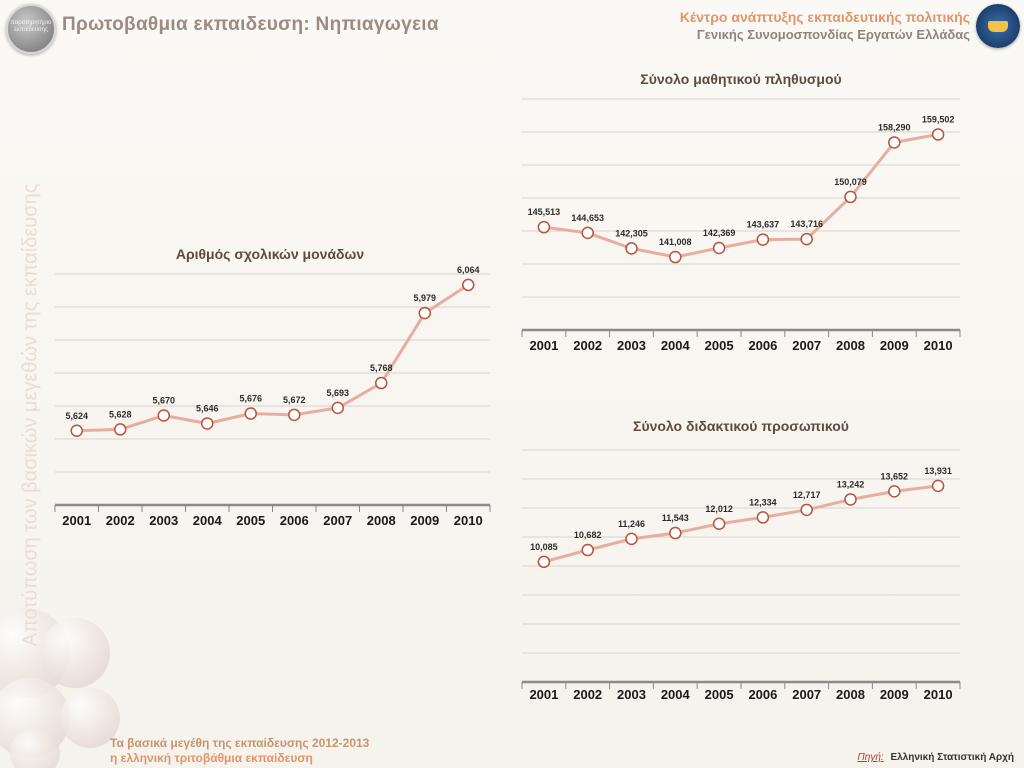 The image size is (1024, 768). Describe the element at coordinates (85, 683) in the screenshot. I see `decorative-bubbles` at that location.